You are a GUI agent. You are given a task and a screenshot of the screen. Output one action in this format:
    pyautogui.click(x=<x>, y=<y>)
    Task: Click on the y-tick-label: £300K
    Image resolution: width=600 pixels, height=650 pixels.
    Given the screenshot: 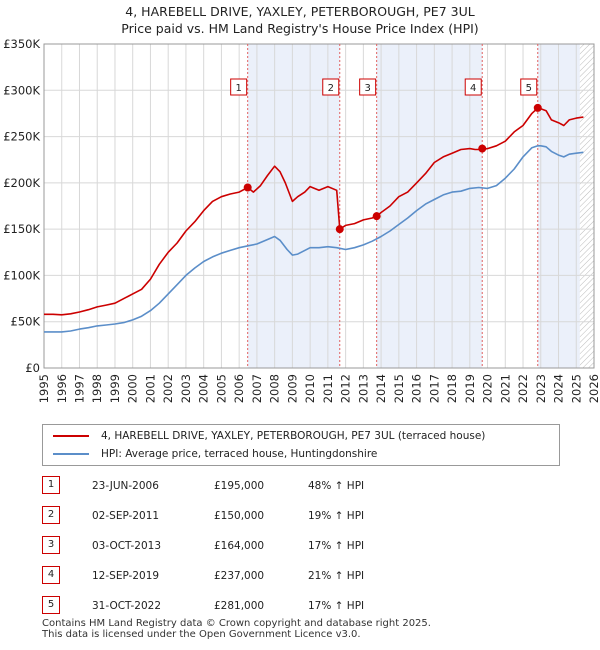 What is the action you would take?
    pyautogui.click(x=21, y=90)
    